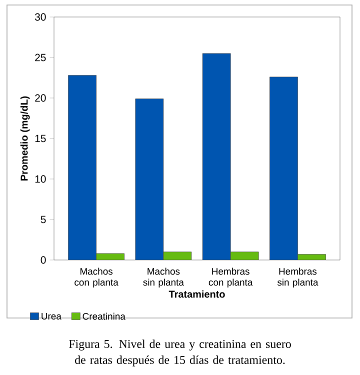 This screenshot has height=375, width=360. Describe the element at coordinates (96, 278) in the screenshot. I see `x-tick-label: Machos con planta` at that location.